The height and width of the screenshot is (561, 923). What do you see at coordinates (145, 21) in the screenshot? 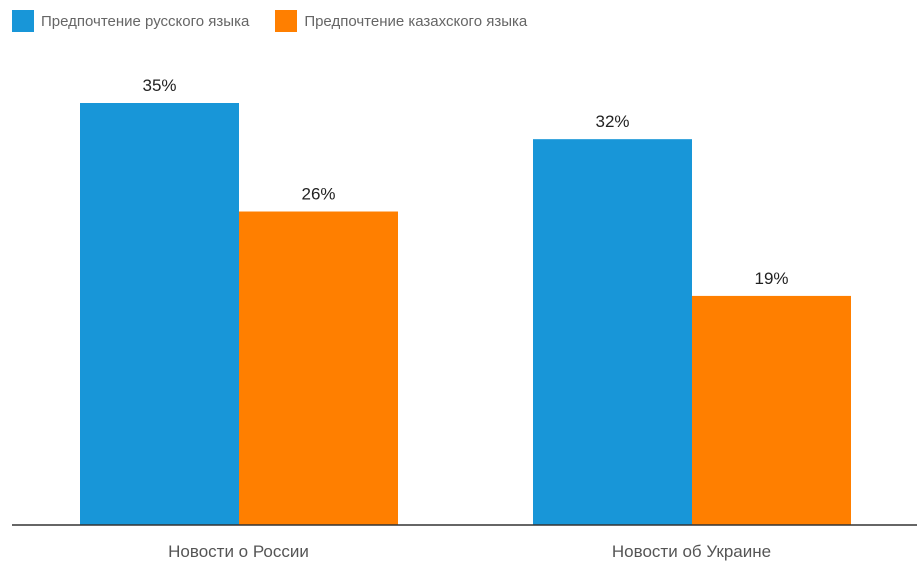
I see `legend-label-russian: Предпочтение русского языка` at bounding box center [145, 21].